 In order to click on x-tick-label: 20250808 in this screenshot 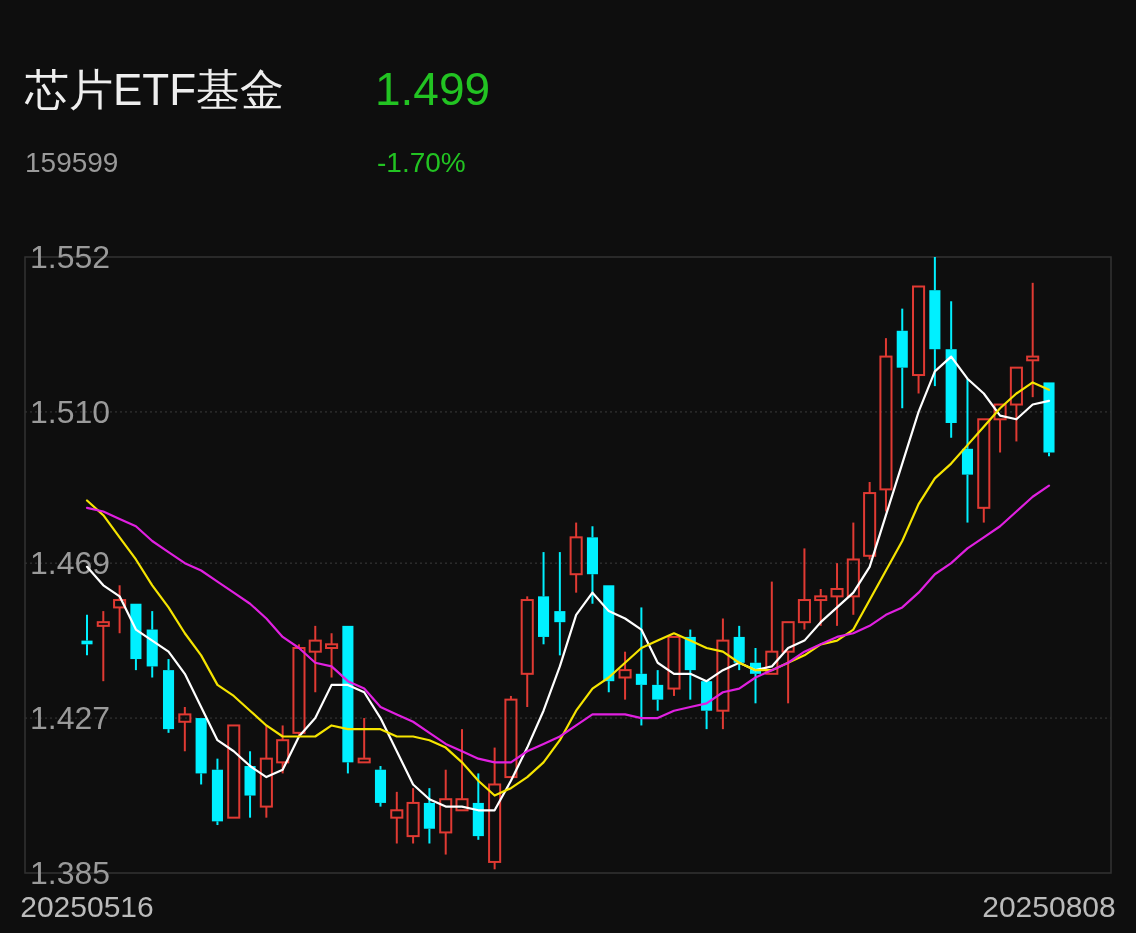, I will do `click(1049, 906)`.